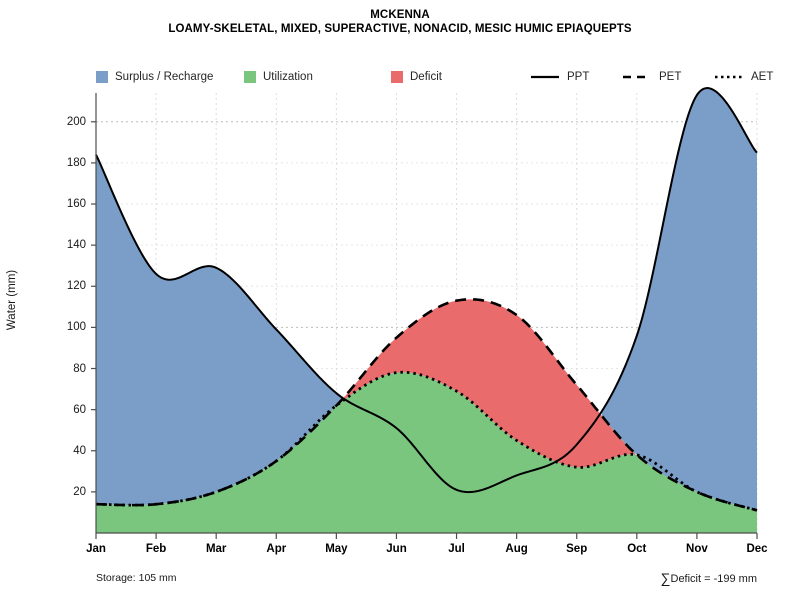 The image size is (800, 600). I want to click on storage-annotation: Storage: 105 mm, so click(136, 578).